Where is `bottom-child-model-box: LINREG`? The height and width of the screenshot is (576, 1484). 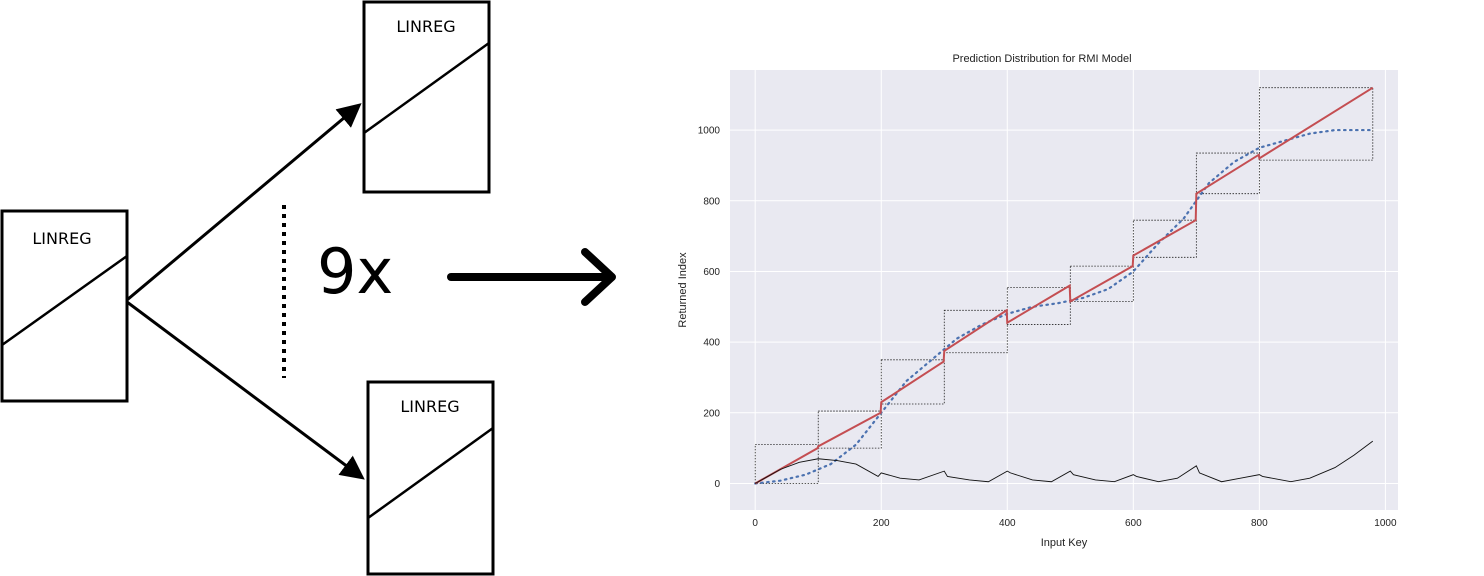 bottom-child-model-box: LINREG is located at coordinates (430, 478).